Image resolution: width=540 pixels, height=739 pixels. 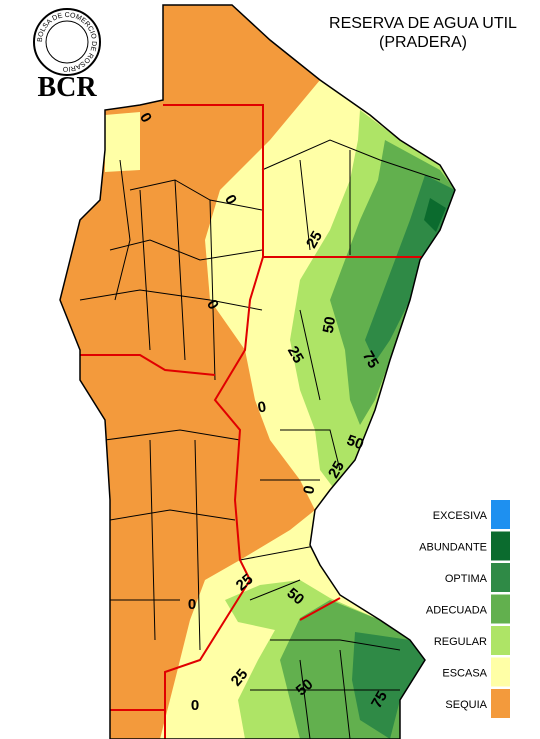 I want to click on zone-abundante, so click(x=435, y=215).